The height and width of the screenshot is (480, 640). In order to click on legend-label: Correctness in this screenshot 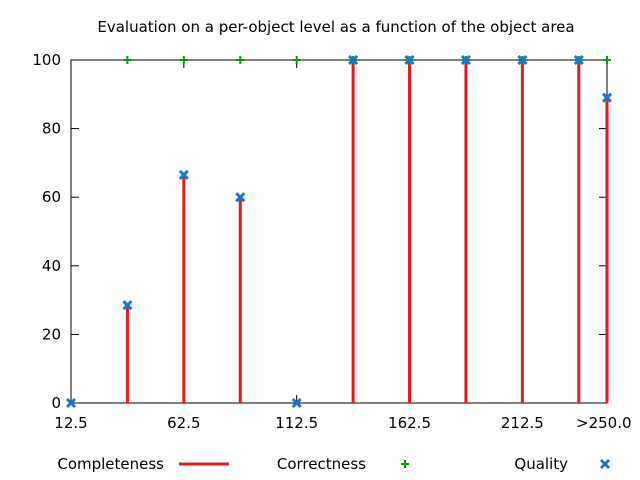, I will do `click(321, 464)`.